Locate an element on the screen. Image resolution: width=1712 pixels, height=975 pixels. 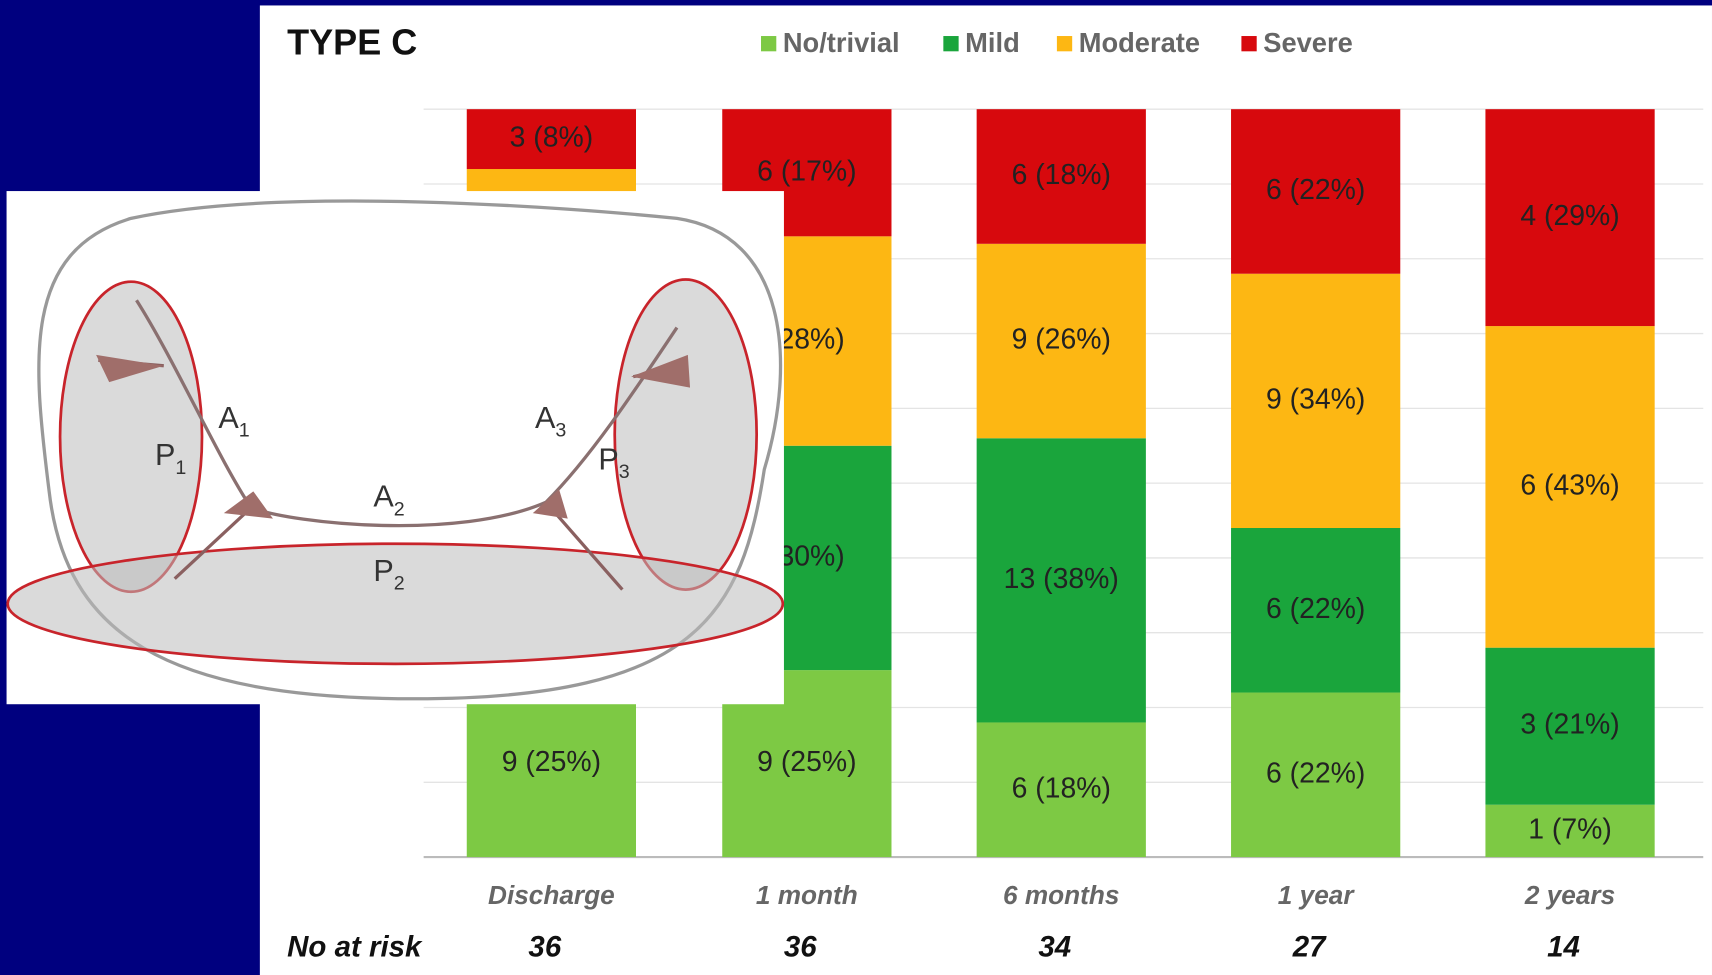
at-risk-value: 34 is located at coordinates (1054, 946).